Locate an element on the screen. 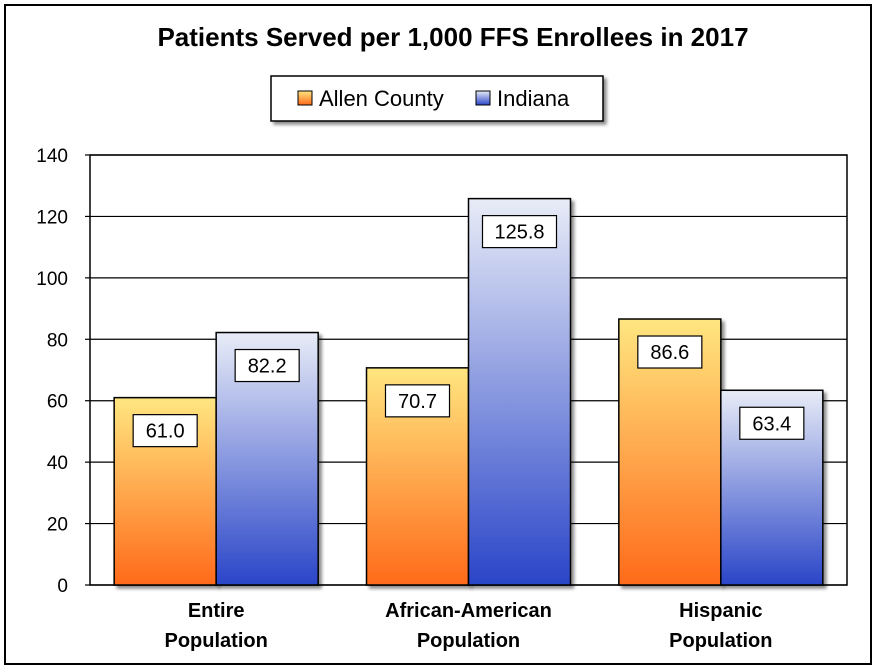  y-tick-label: 20 is located at coordinates (57, 525).